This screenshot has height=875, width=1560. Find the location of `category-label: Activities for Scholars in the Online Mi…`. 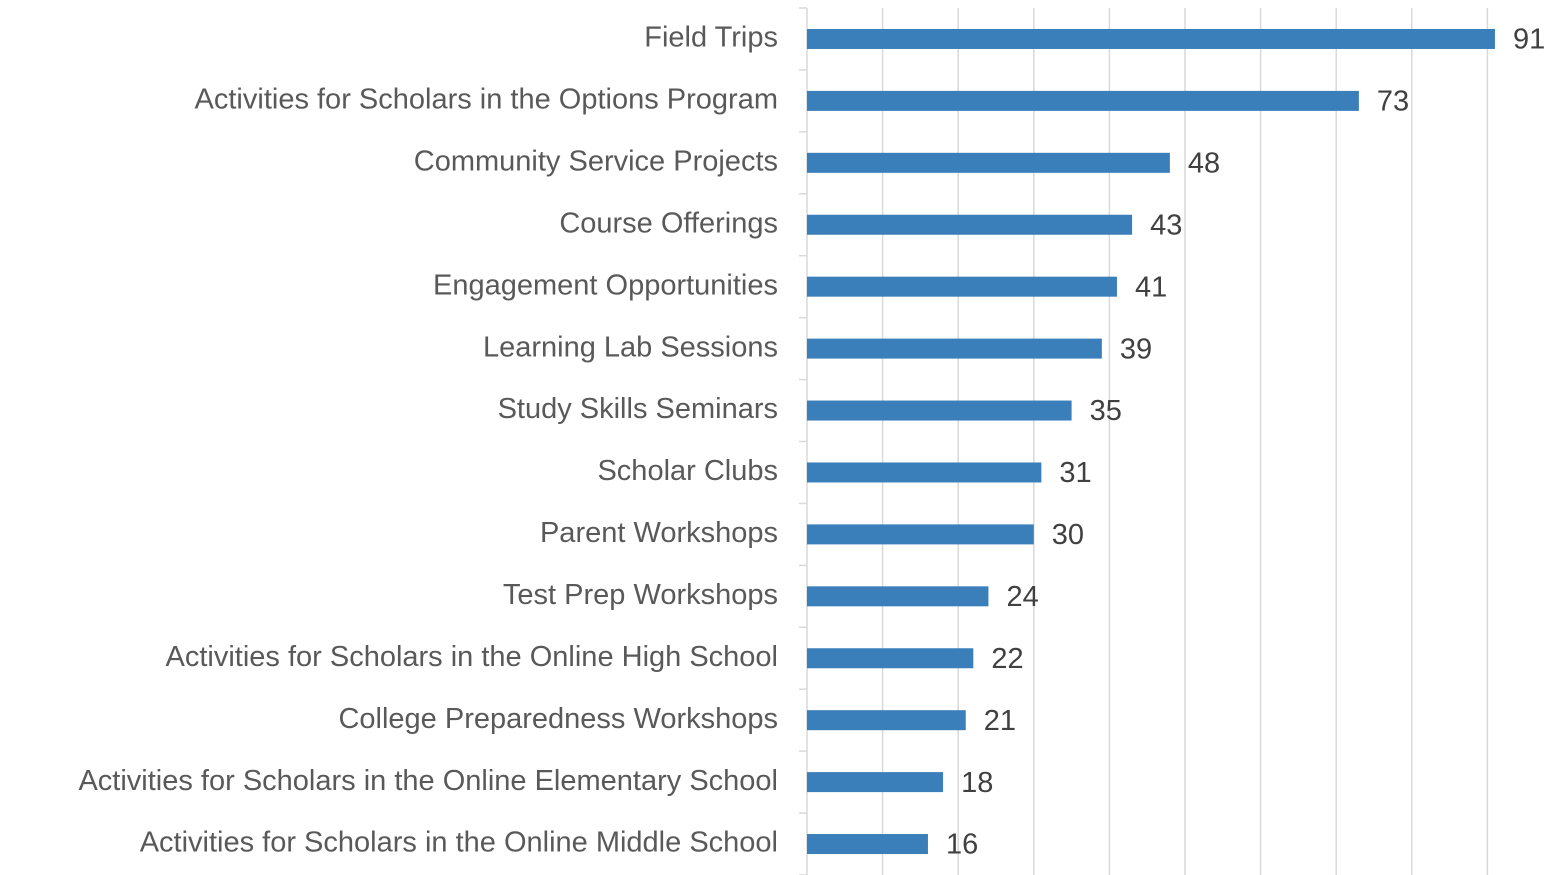

category-label: Activities for Scholars in the Online Mi… is located at coordinates (459, 843).